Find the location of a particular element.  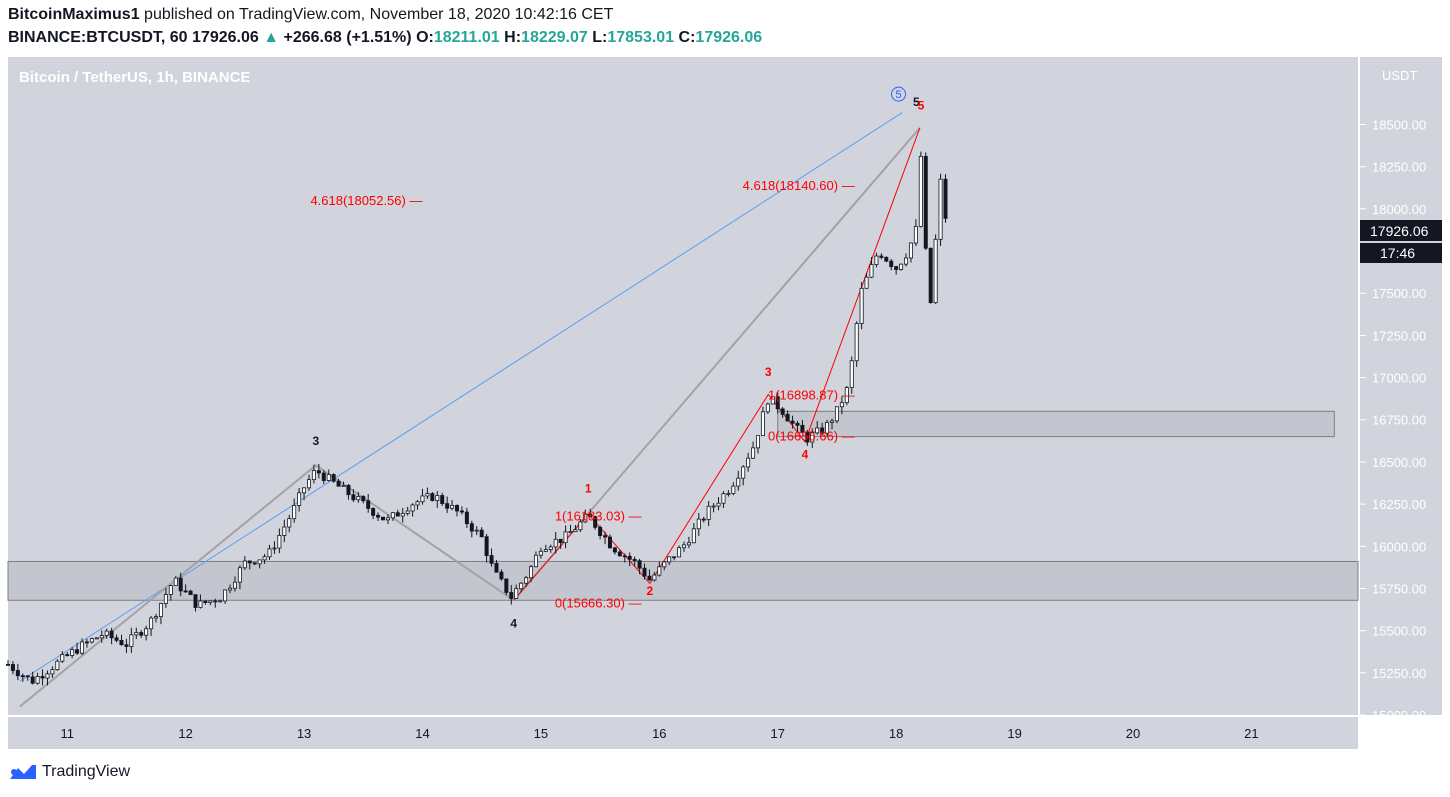

y-tick-label: 16500.00 is located at coordinates (1399, 462).